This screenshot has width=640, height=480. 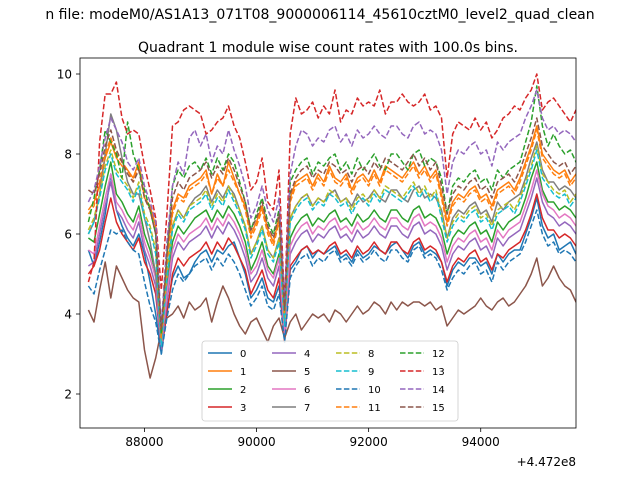 What do you see at coordinates (371, 354) in the screenshot?
I see `legend-label-8: 8` at bounding box center [371, 354].